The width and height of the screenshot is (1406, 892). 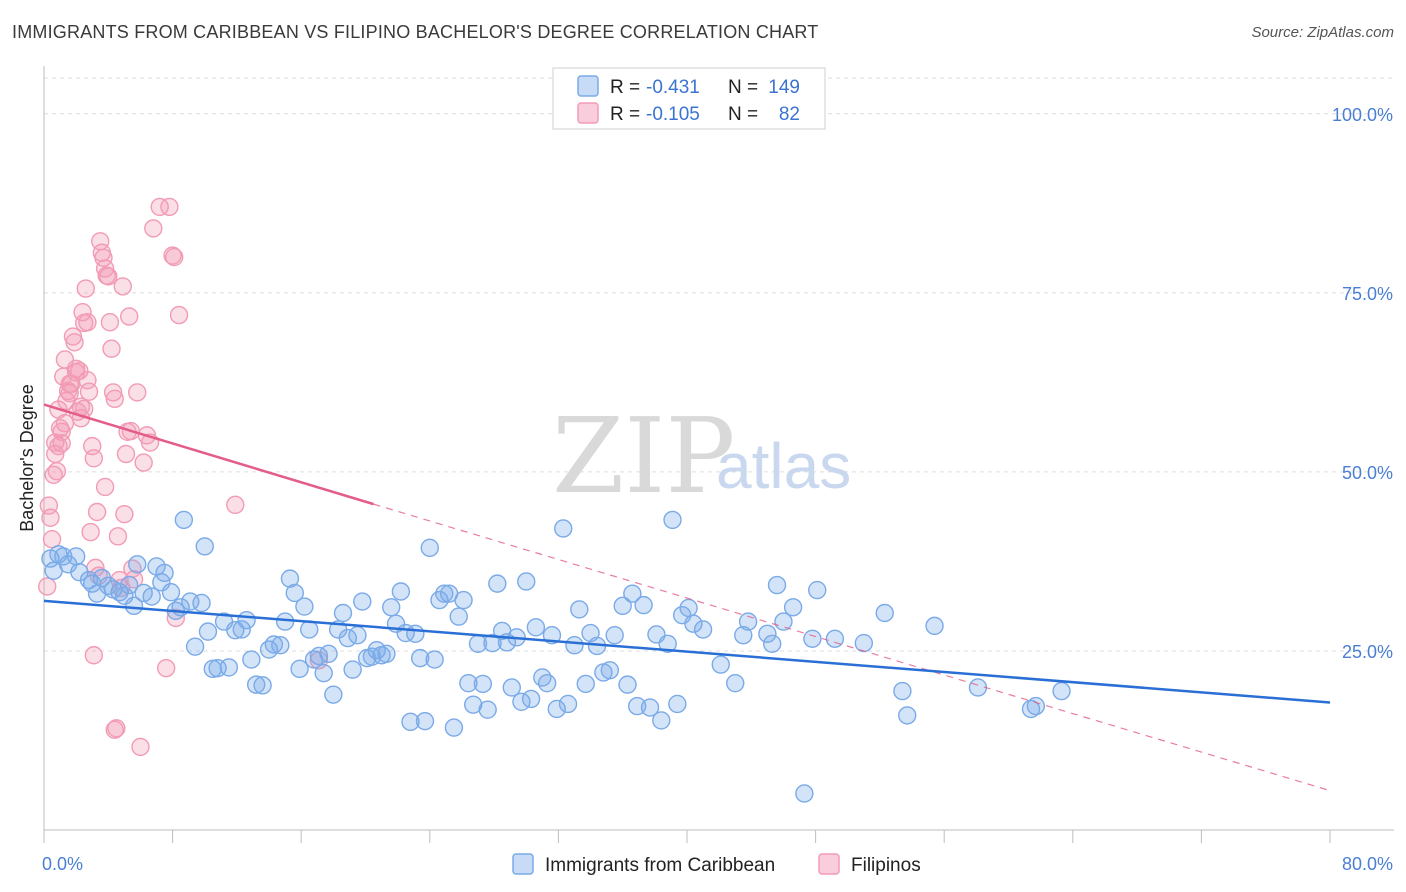 I want to click on trend-line-filipinos, so click(x=208, y=454).